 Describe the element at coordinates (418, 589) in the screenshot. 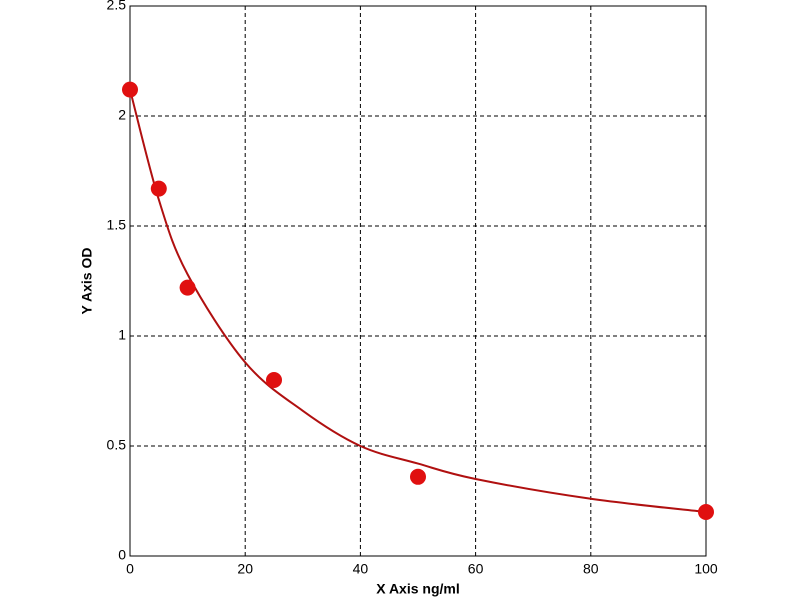

I see `x-axis-label: X Axis ng/ml` at that location.